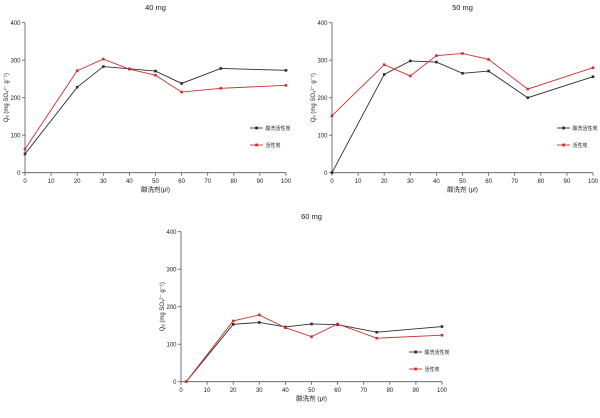 The width and height of the screenshot is (600, 418). Describe the element at coordinates (384, 182) in the screenshot. I see `x-tick-label: 20` at that location.